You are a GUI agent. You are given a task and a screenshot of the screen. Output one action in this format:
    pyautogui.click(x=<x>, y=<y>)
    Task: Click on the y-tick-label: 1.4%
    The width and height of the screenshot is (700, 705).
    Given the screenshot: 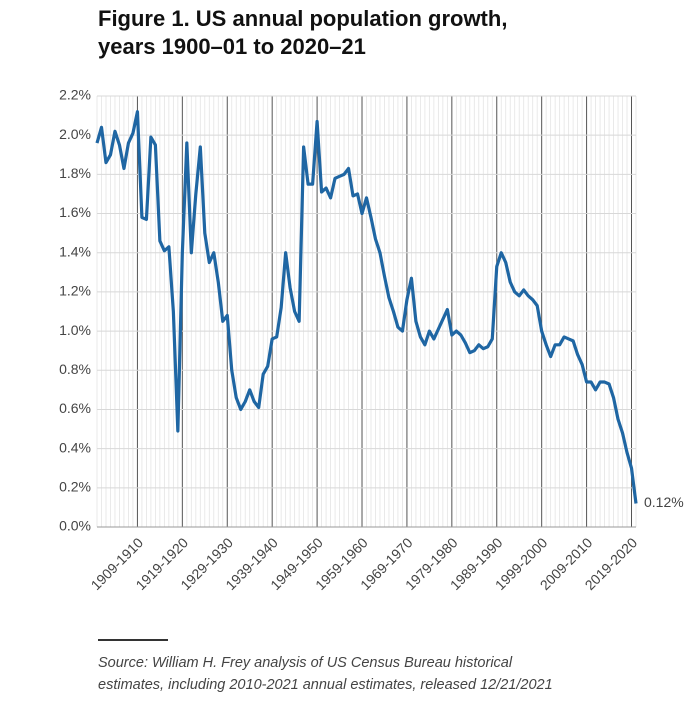 What is the action you would take?
    pyautogui.click(x=75, y=251)
    